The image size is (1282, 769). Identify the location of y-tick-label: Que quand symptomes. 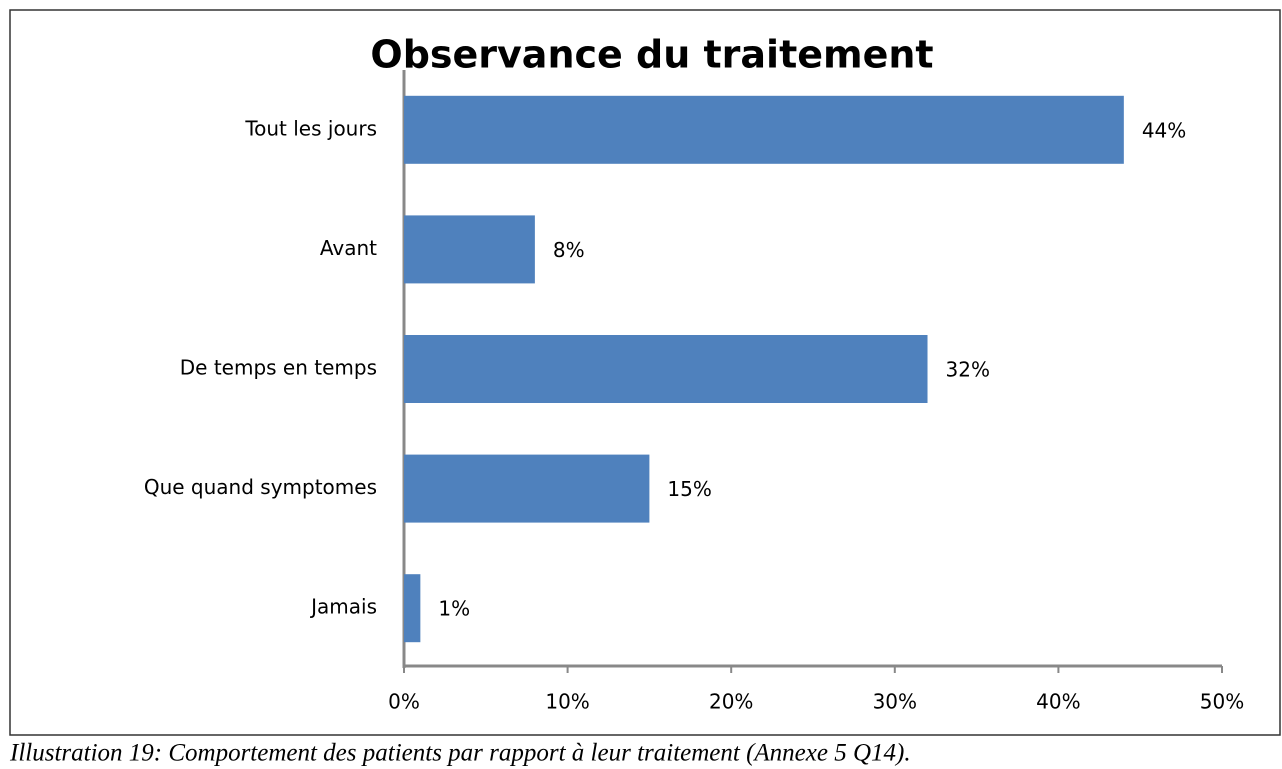
(260, 487).